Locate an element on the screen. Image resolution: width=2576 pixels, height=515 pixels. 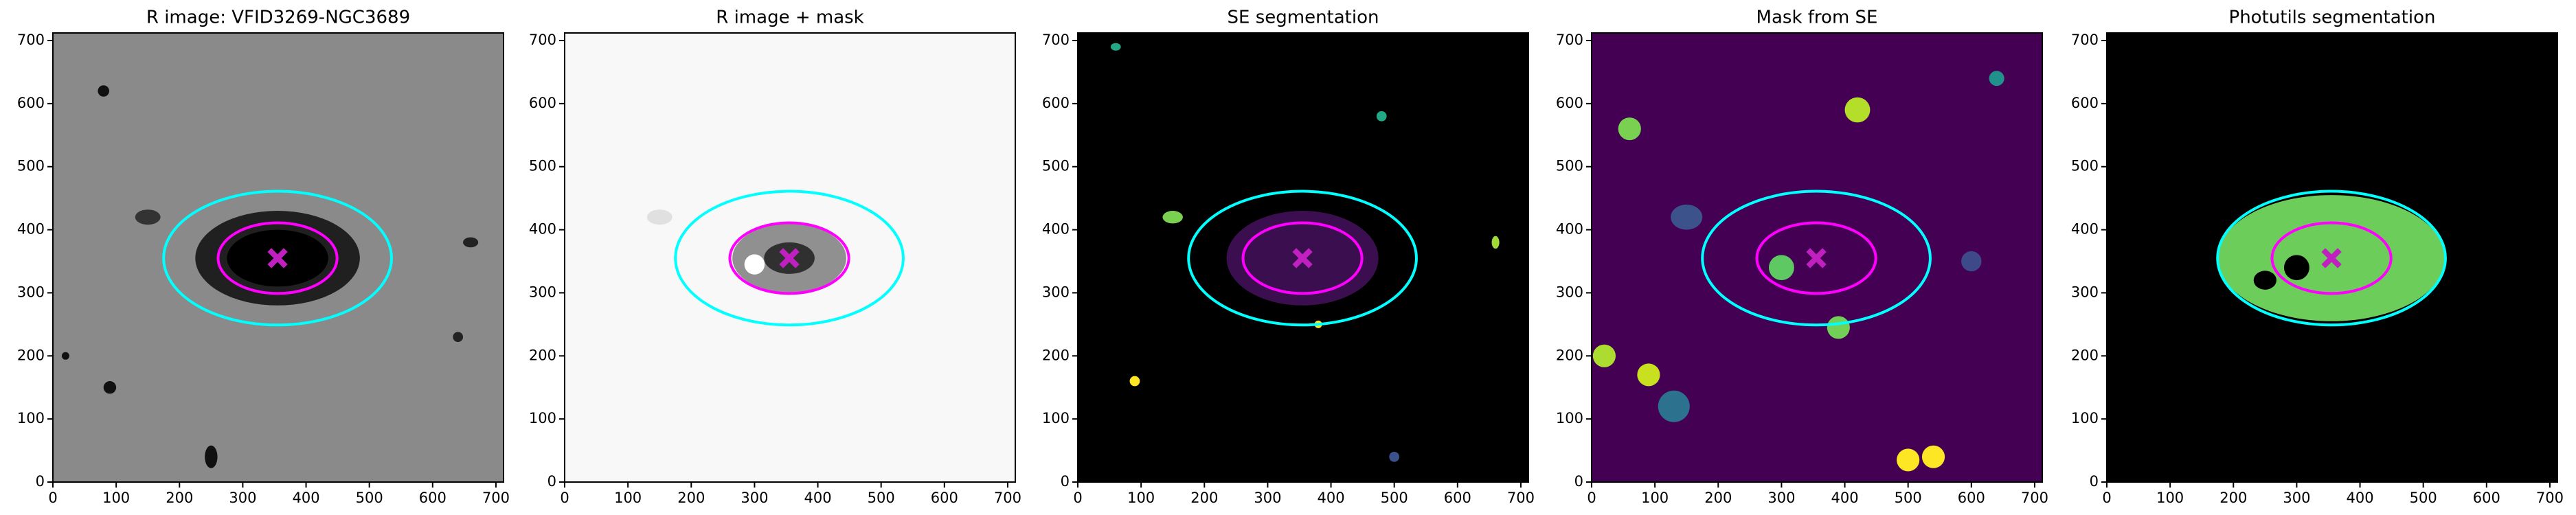
y-tick-label: 0 is located at coordinates (40, 481).